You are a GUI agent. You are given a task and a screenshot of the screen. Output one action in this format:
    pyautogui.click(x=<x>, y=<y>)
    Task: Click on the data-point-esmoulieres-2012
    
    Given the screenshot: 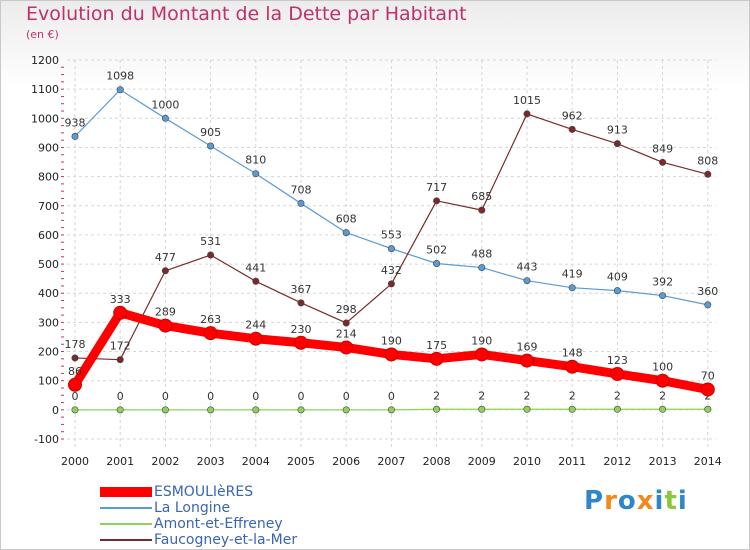 What is the action you would take?
    pyautogui.click(x=617, y=373)
    